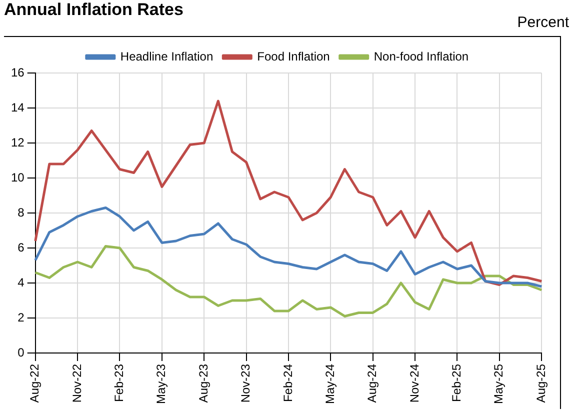 Image resolution: width=575 pixels, height=410 pixels. Describe the element at coordinates (372, 383) in the screenshot. I see `x-tick-label: Aug-24` at that location.